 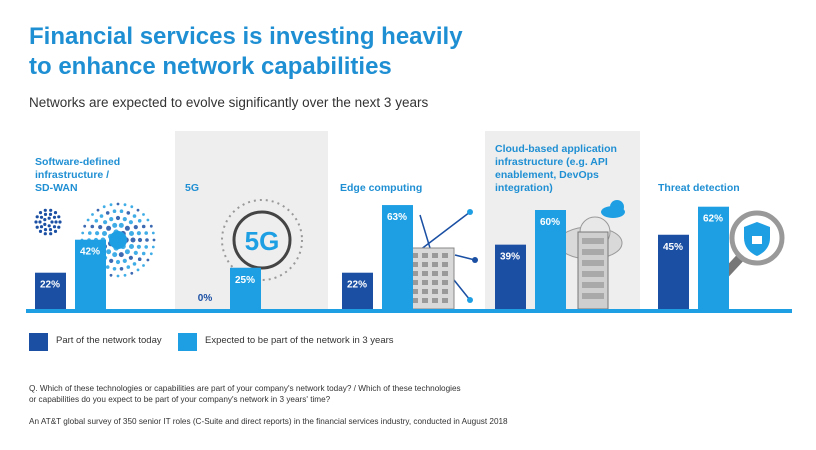 What do you see at coordinates (442, 259) in the screenshot?
I see `edge-building-icon` at bounding box center [442, 259].